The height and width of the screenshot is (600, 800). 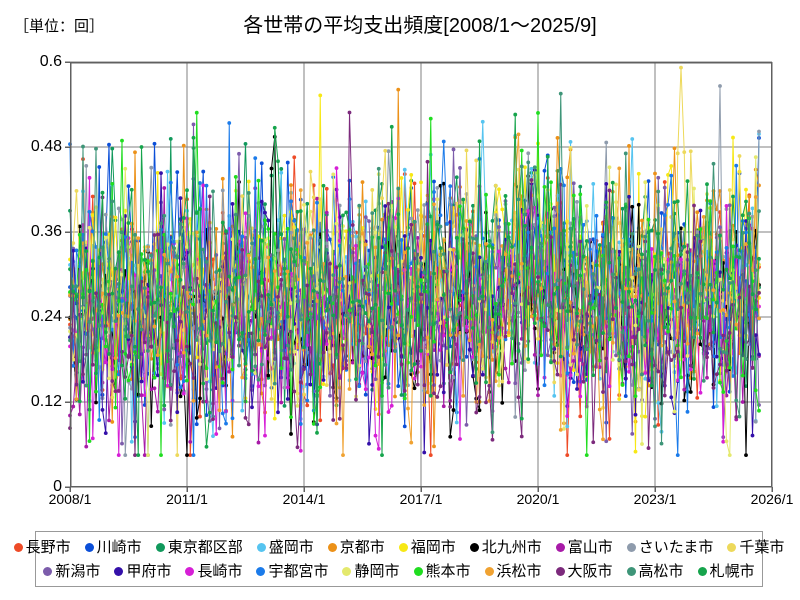 I want to click on legend-item: 川崎市, so click(x=113, y=547).